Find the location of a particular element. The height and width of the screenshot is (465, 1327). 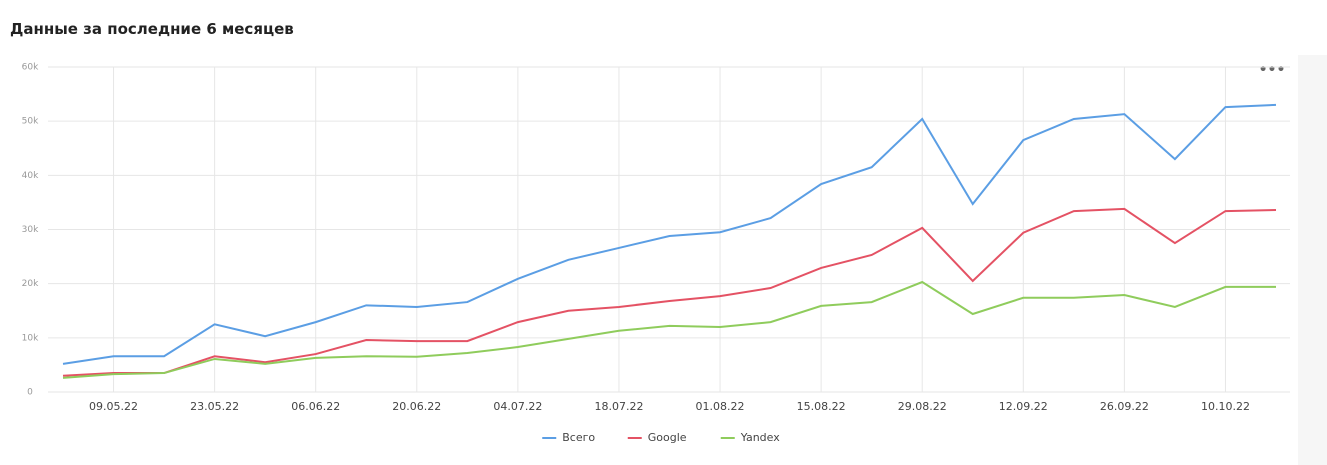

x-tick-label: 29.08.22 is located at coordinates (922, 406).